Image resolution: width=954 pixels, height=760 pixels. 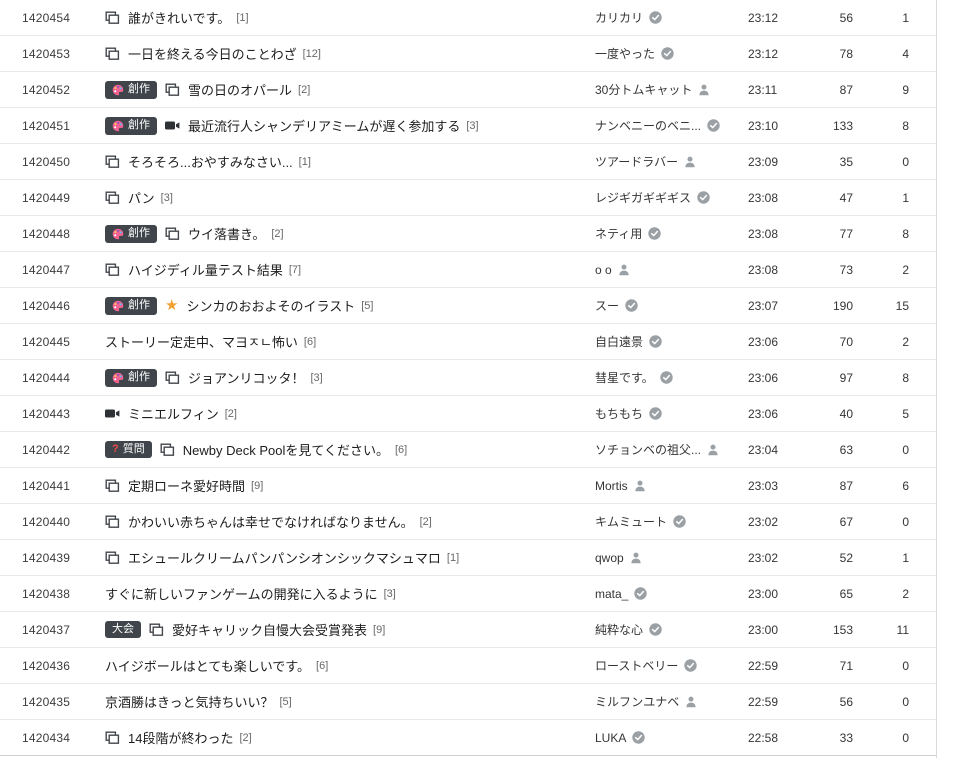 I want to click on post-author: ネティ用, so click(x=619, y=234).